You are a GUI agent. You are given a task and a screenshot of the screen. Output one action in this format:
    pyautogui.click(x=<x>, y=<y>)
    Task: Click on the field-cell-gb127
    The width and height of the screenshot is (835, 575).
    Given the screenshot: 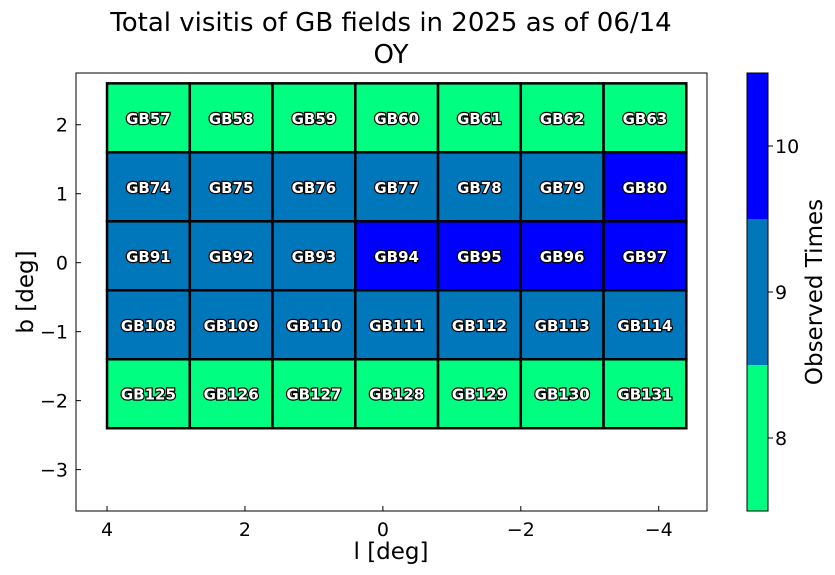 What is the action you would take?
    pyautogui.click(x=314, y=394)
    